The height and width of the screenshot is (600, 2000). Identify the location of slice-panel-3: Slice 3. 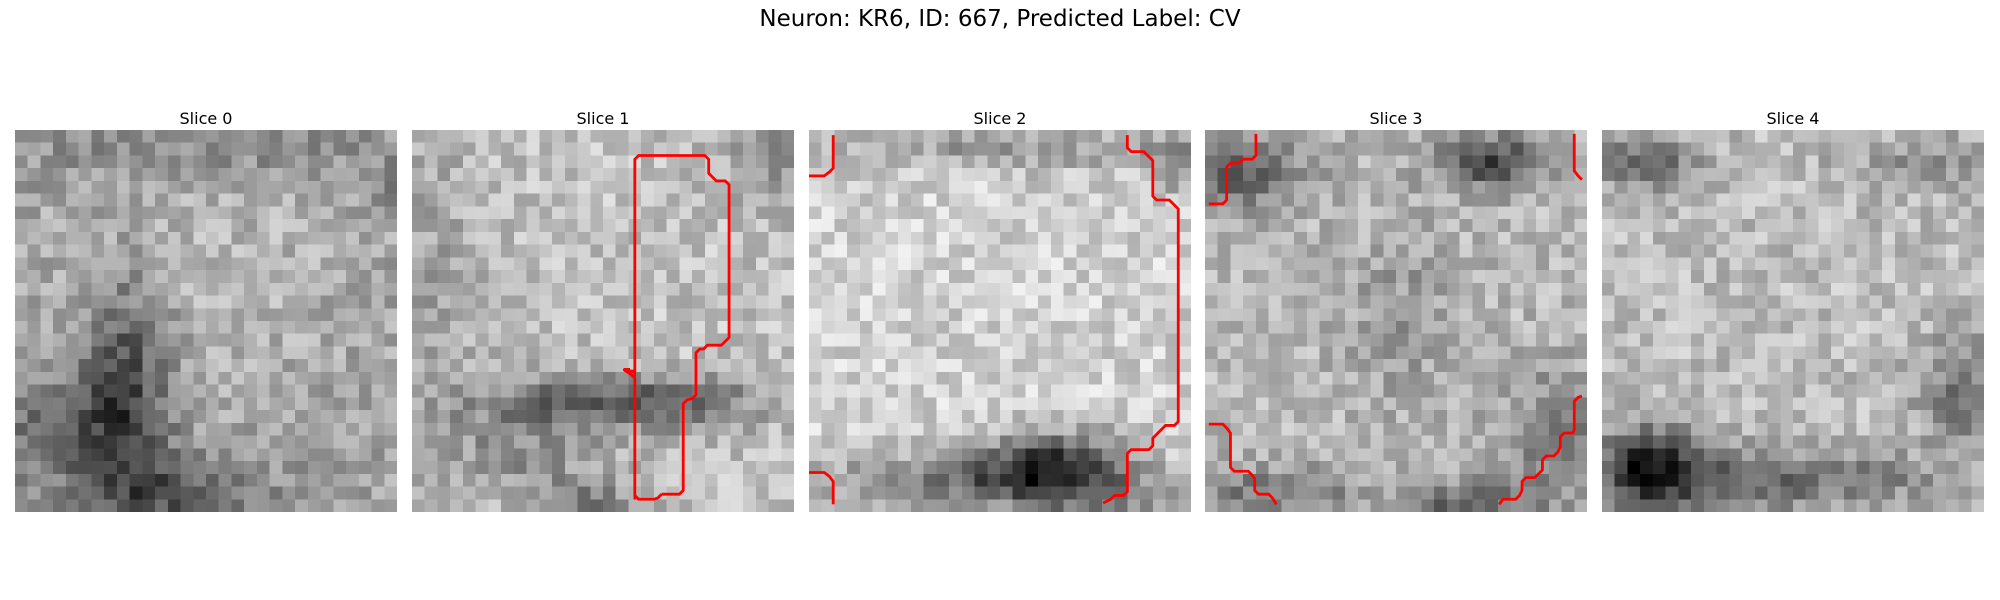
(1396, 310).